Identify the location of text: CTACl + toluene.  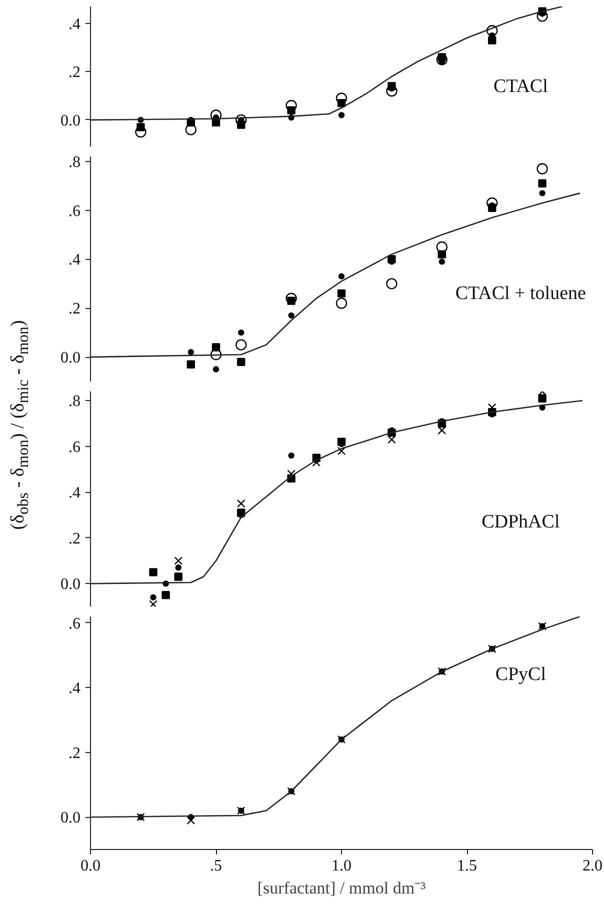
(520, 293).